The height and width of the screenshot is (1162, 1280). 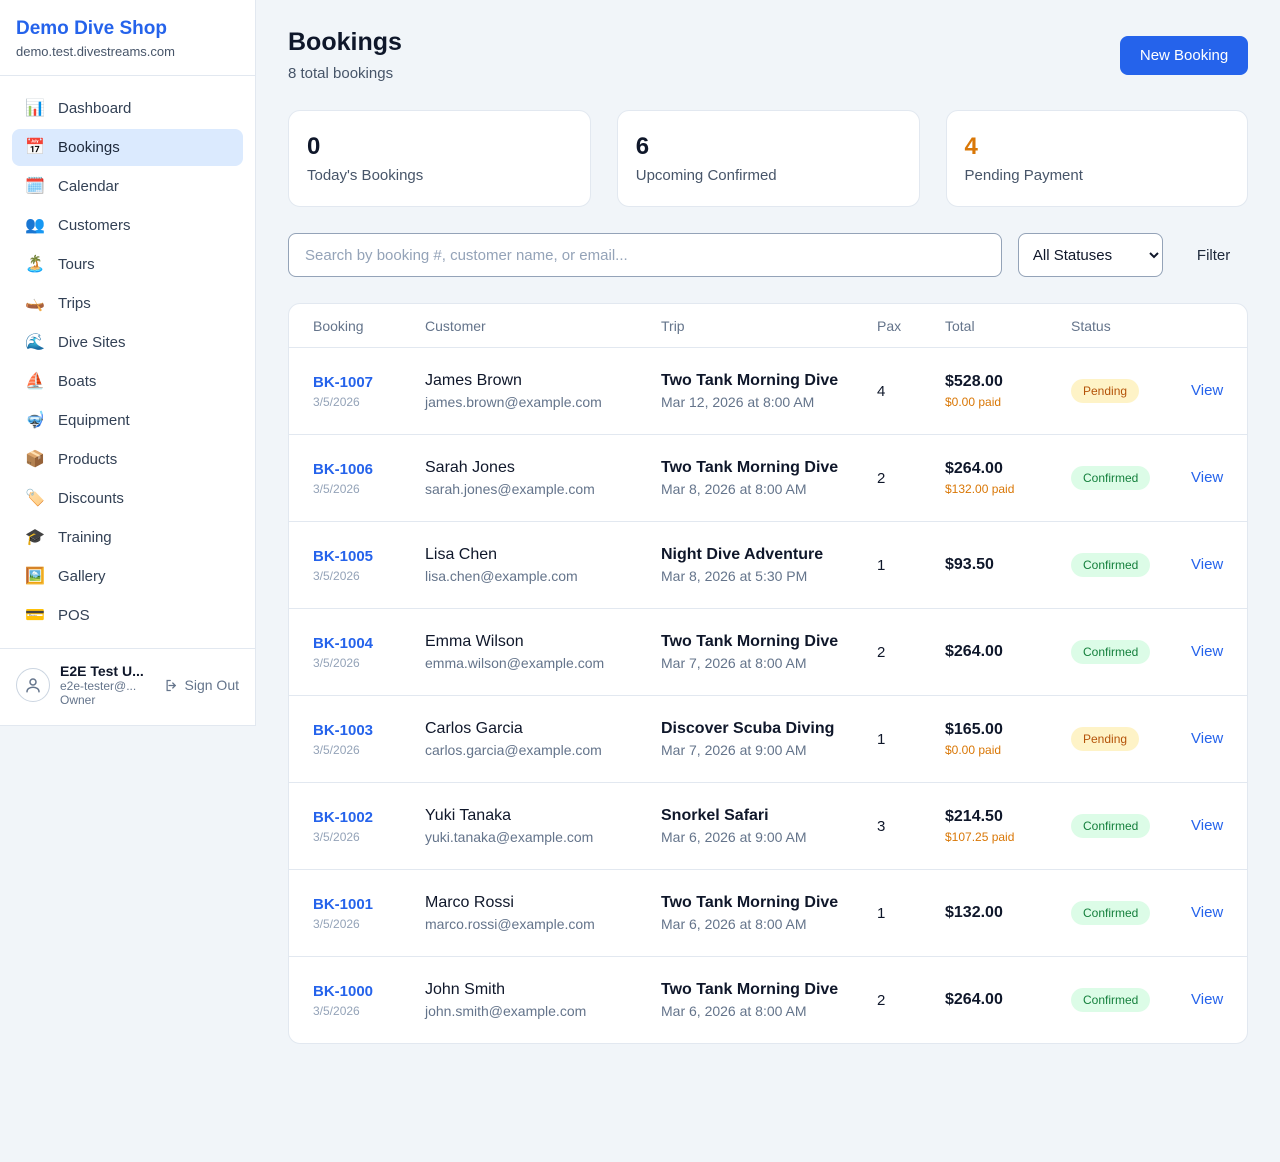 What do you see at coordinates (980, 489) in the screenshot?
I see `paid-amount: $132.00 paid` at bounding box center [980, 489].